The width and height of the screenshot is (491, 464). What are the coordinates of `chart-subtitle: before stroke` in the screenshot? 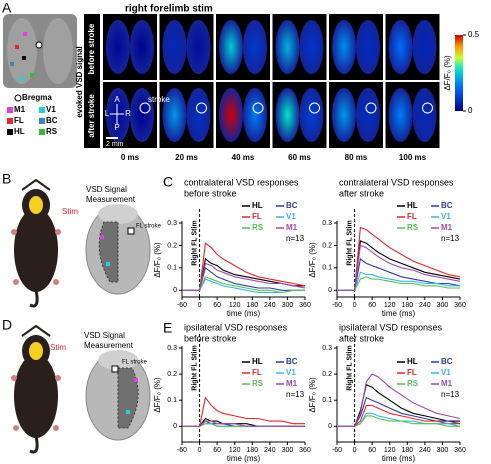 It's located at (210, 193).